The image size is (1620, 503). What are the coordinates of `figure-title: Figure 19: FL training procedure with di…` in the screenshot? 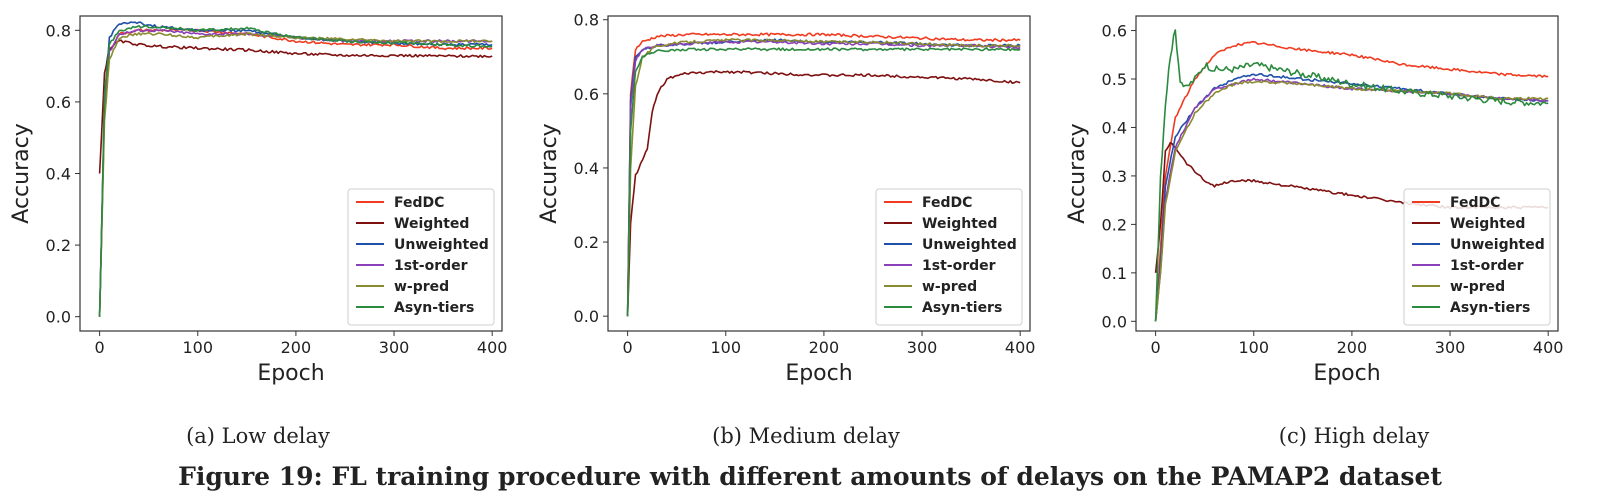 It's located at (810, 476).